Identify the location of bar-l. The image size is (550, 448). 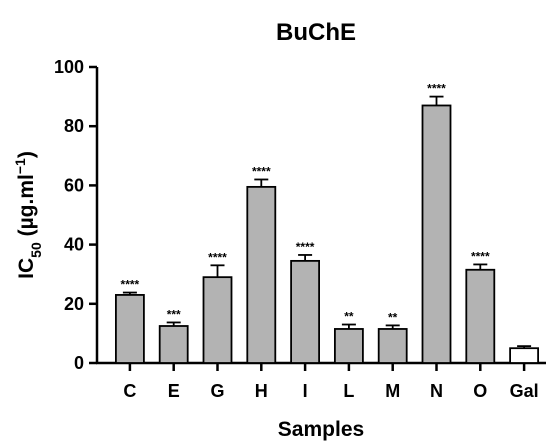
(348, 346).